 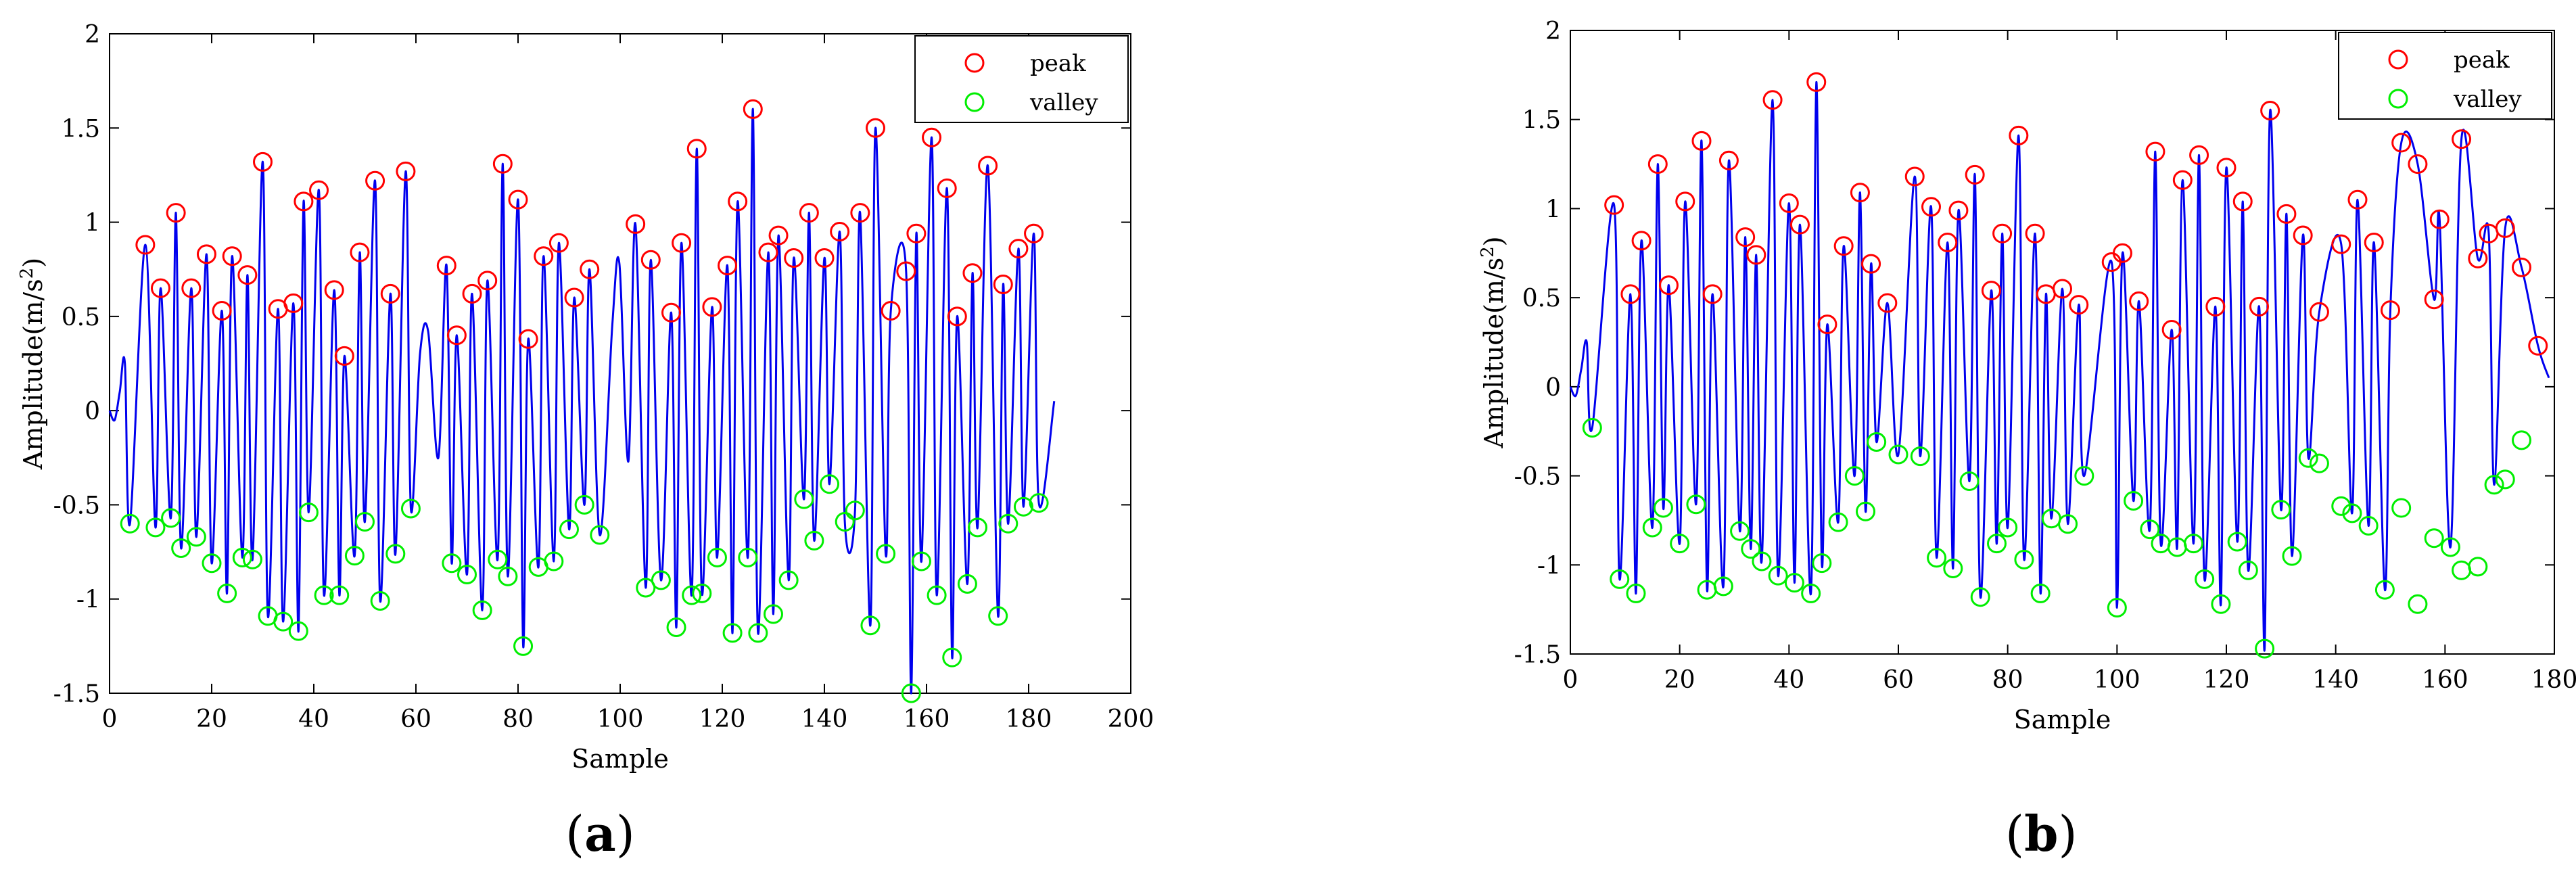 What do you see at coordinates (1570, 680) in the screenshot?
I see `x-tick-label-b-0: 0` at bounding box center [1570, 680].